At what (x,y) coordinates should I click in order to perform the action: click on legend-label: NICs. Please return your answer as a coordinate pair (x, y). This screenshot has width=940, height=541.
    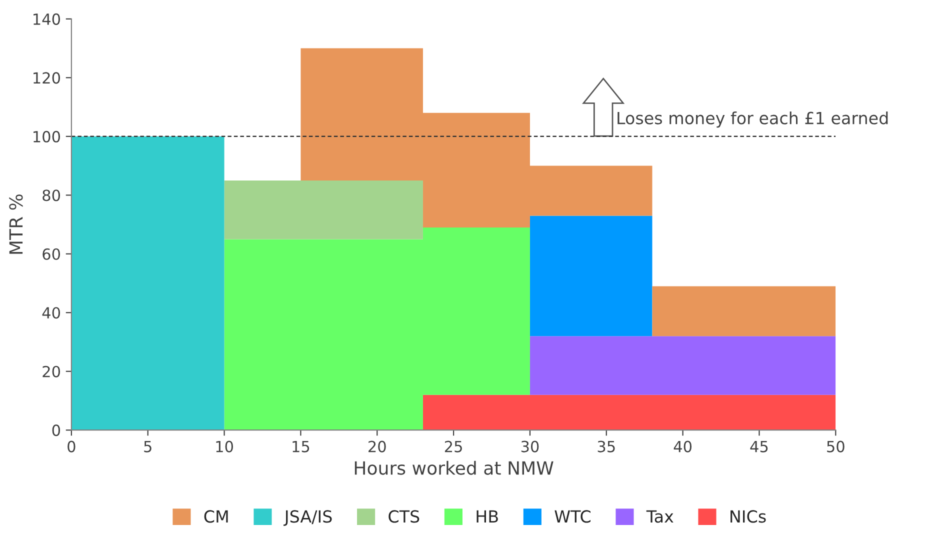
    Looking at the image, I should click on (748, 516).